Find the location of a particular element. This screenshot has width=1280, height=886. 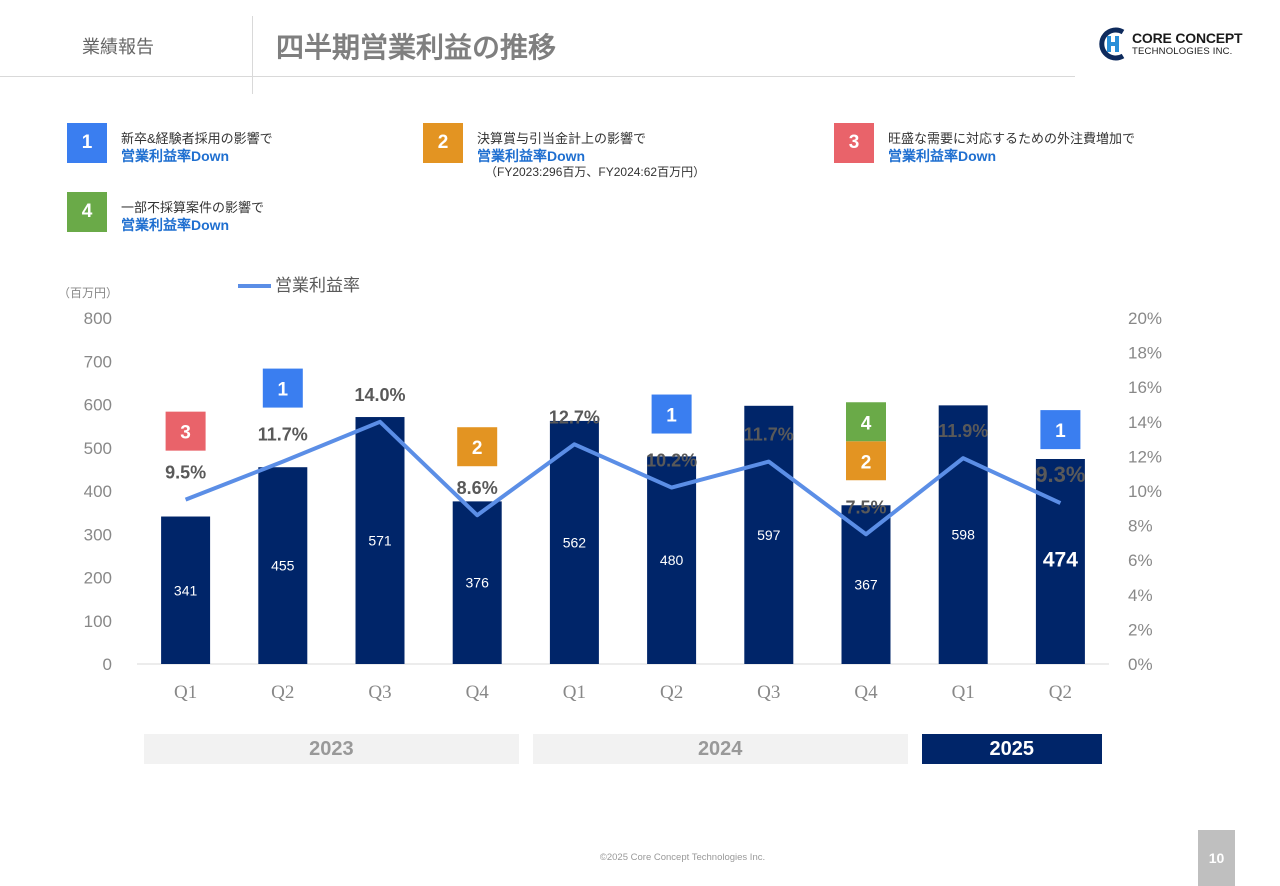

y2-tick-label: 8% is located at coordinates (1140, 526).